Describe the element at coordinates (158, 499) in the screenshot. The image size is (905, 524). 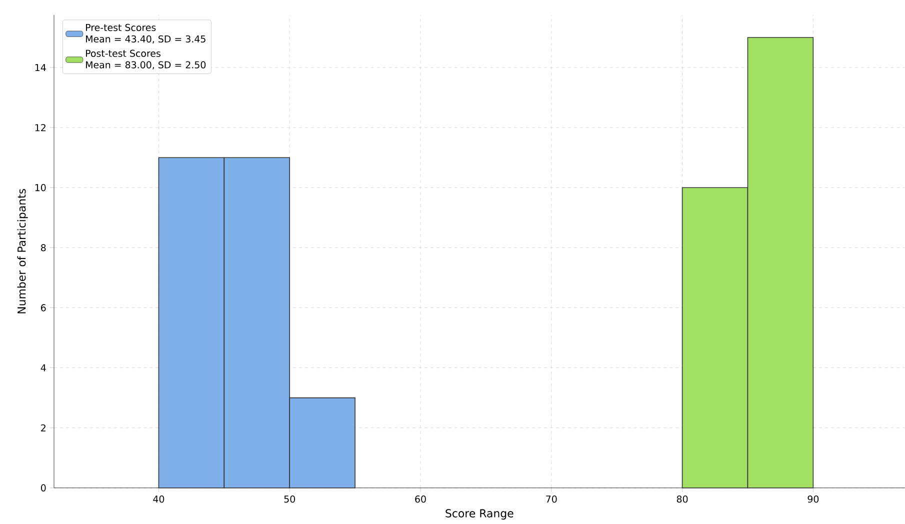
I see `x-tick-label: 40` at that location.